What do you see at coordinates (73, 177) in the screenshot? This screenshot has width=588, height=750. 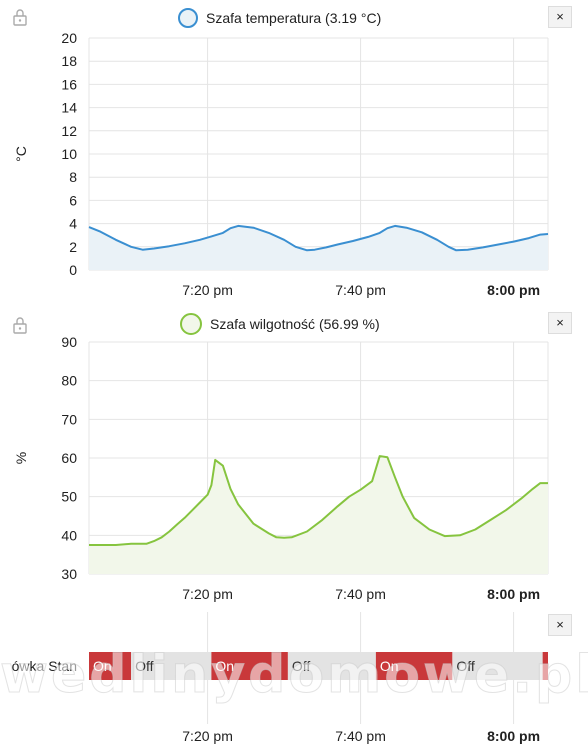 I see `y-tick-label: 8` at bounding box center [73, 177].